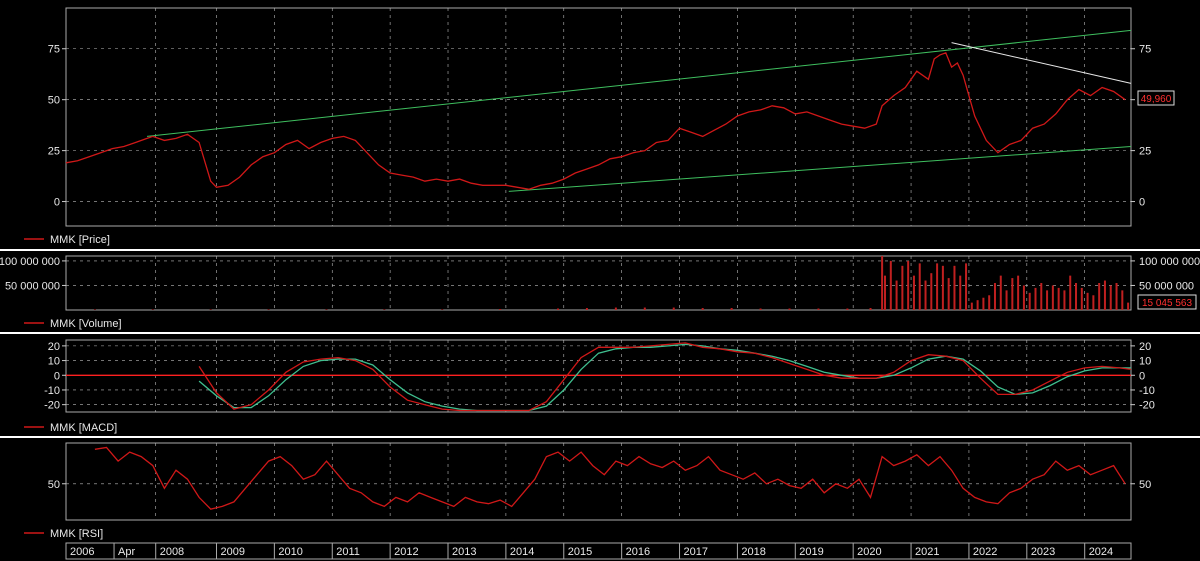 The image size is (1200, 561). What do you see at coordinates (1167, 302) in the screenshot?
I see `volume-last-value-badge: 15 045 563` at bounding box center [1167, 302].